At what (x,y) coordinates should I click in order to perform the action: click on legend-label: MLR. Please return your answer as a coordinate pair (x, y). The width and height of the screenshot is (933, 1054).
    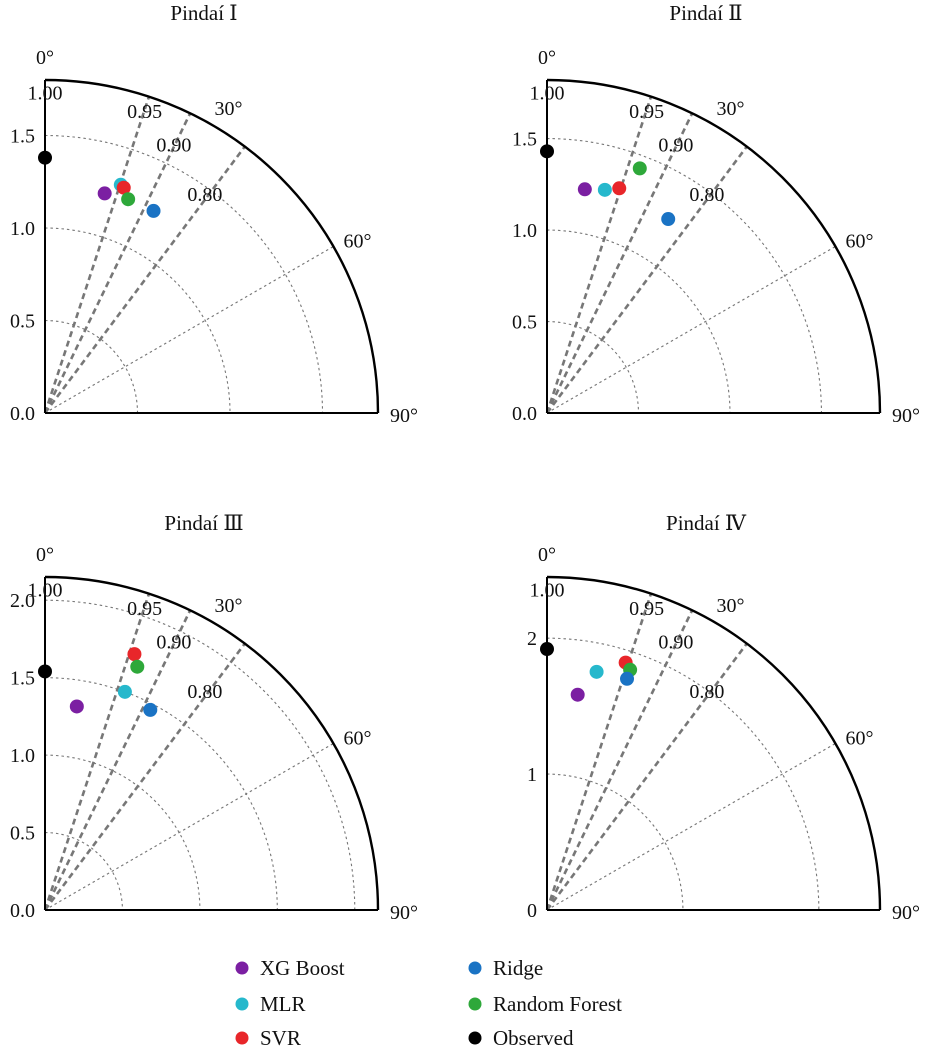
    Looking at the image, I should click on (283, 1004).